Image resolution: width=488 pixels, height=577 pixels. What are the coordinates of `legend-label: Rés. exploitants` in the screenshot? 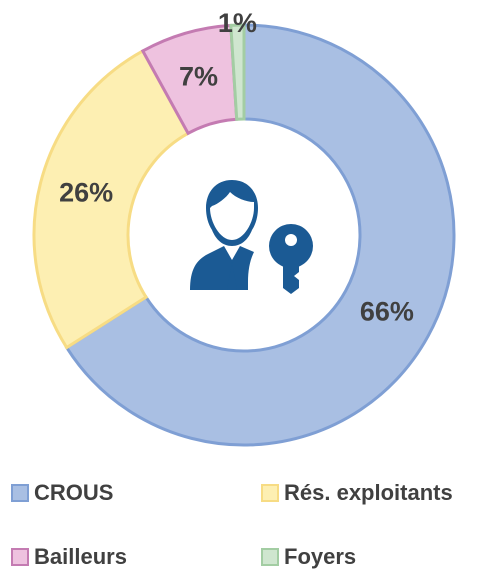 It's located at (368, 492).